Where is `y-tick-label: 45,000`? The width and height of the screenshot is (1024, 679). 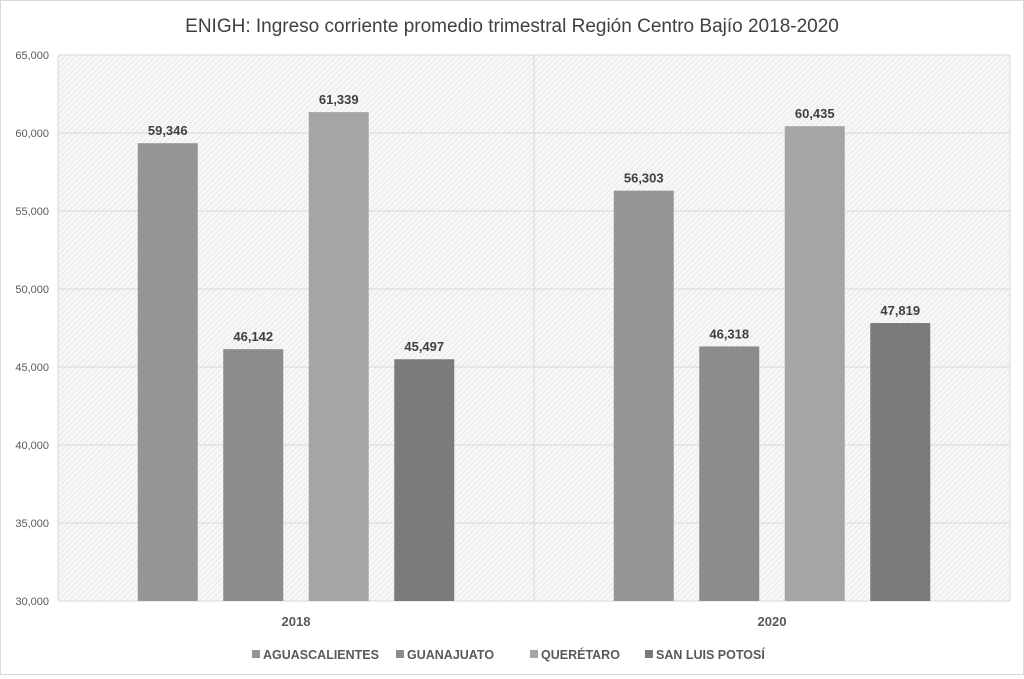
y-tick-label: 45,000 is located at coordinates (32, 368).